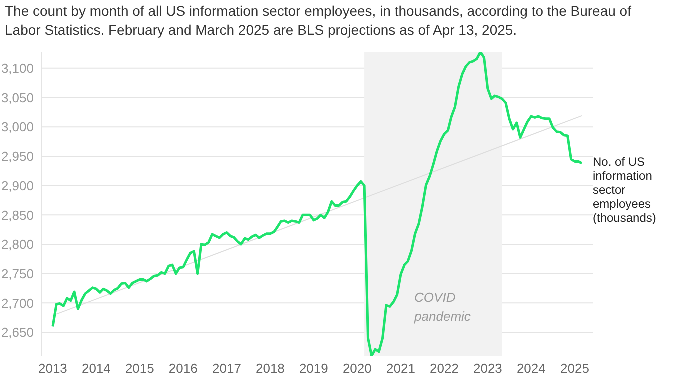 The height and width of the screenshot is (381, 673). I want to click on y-tick-label: 2,850, so click(17, 215).